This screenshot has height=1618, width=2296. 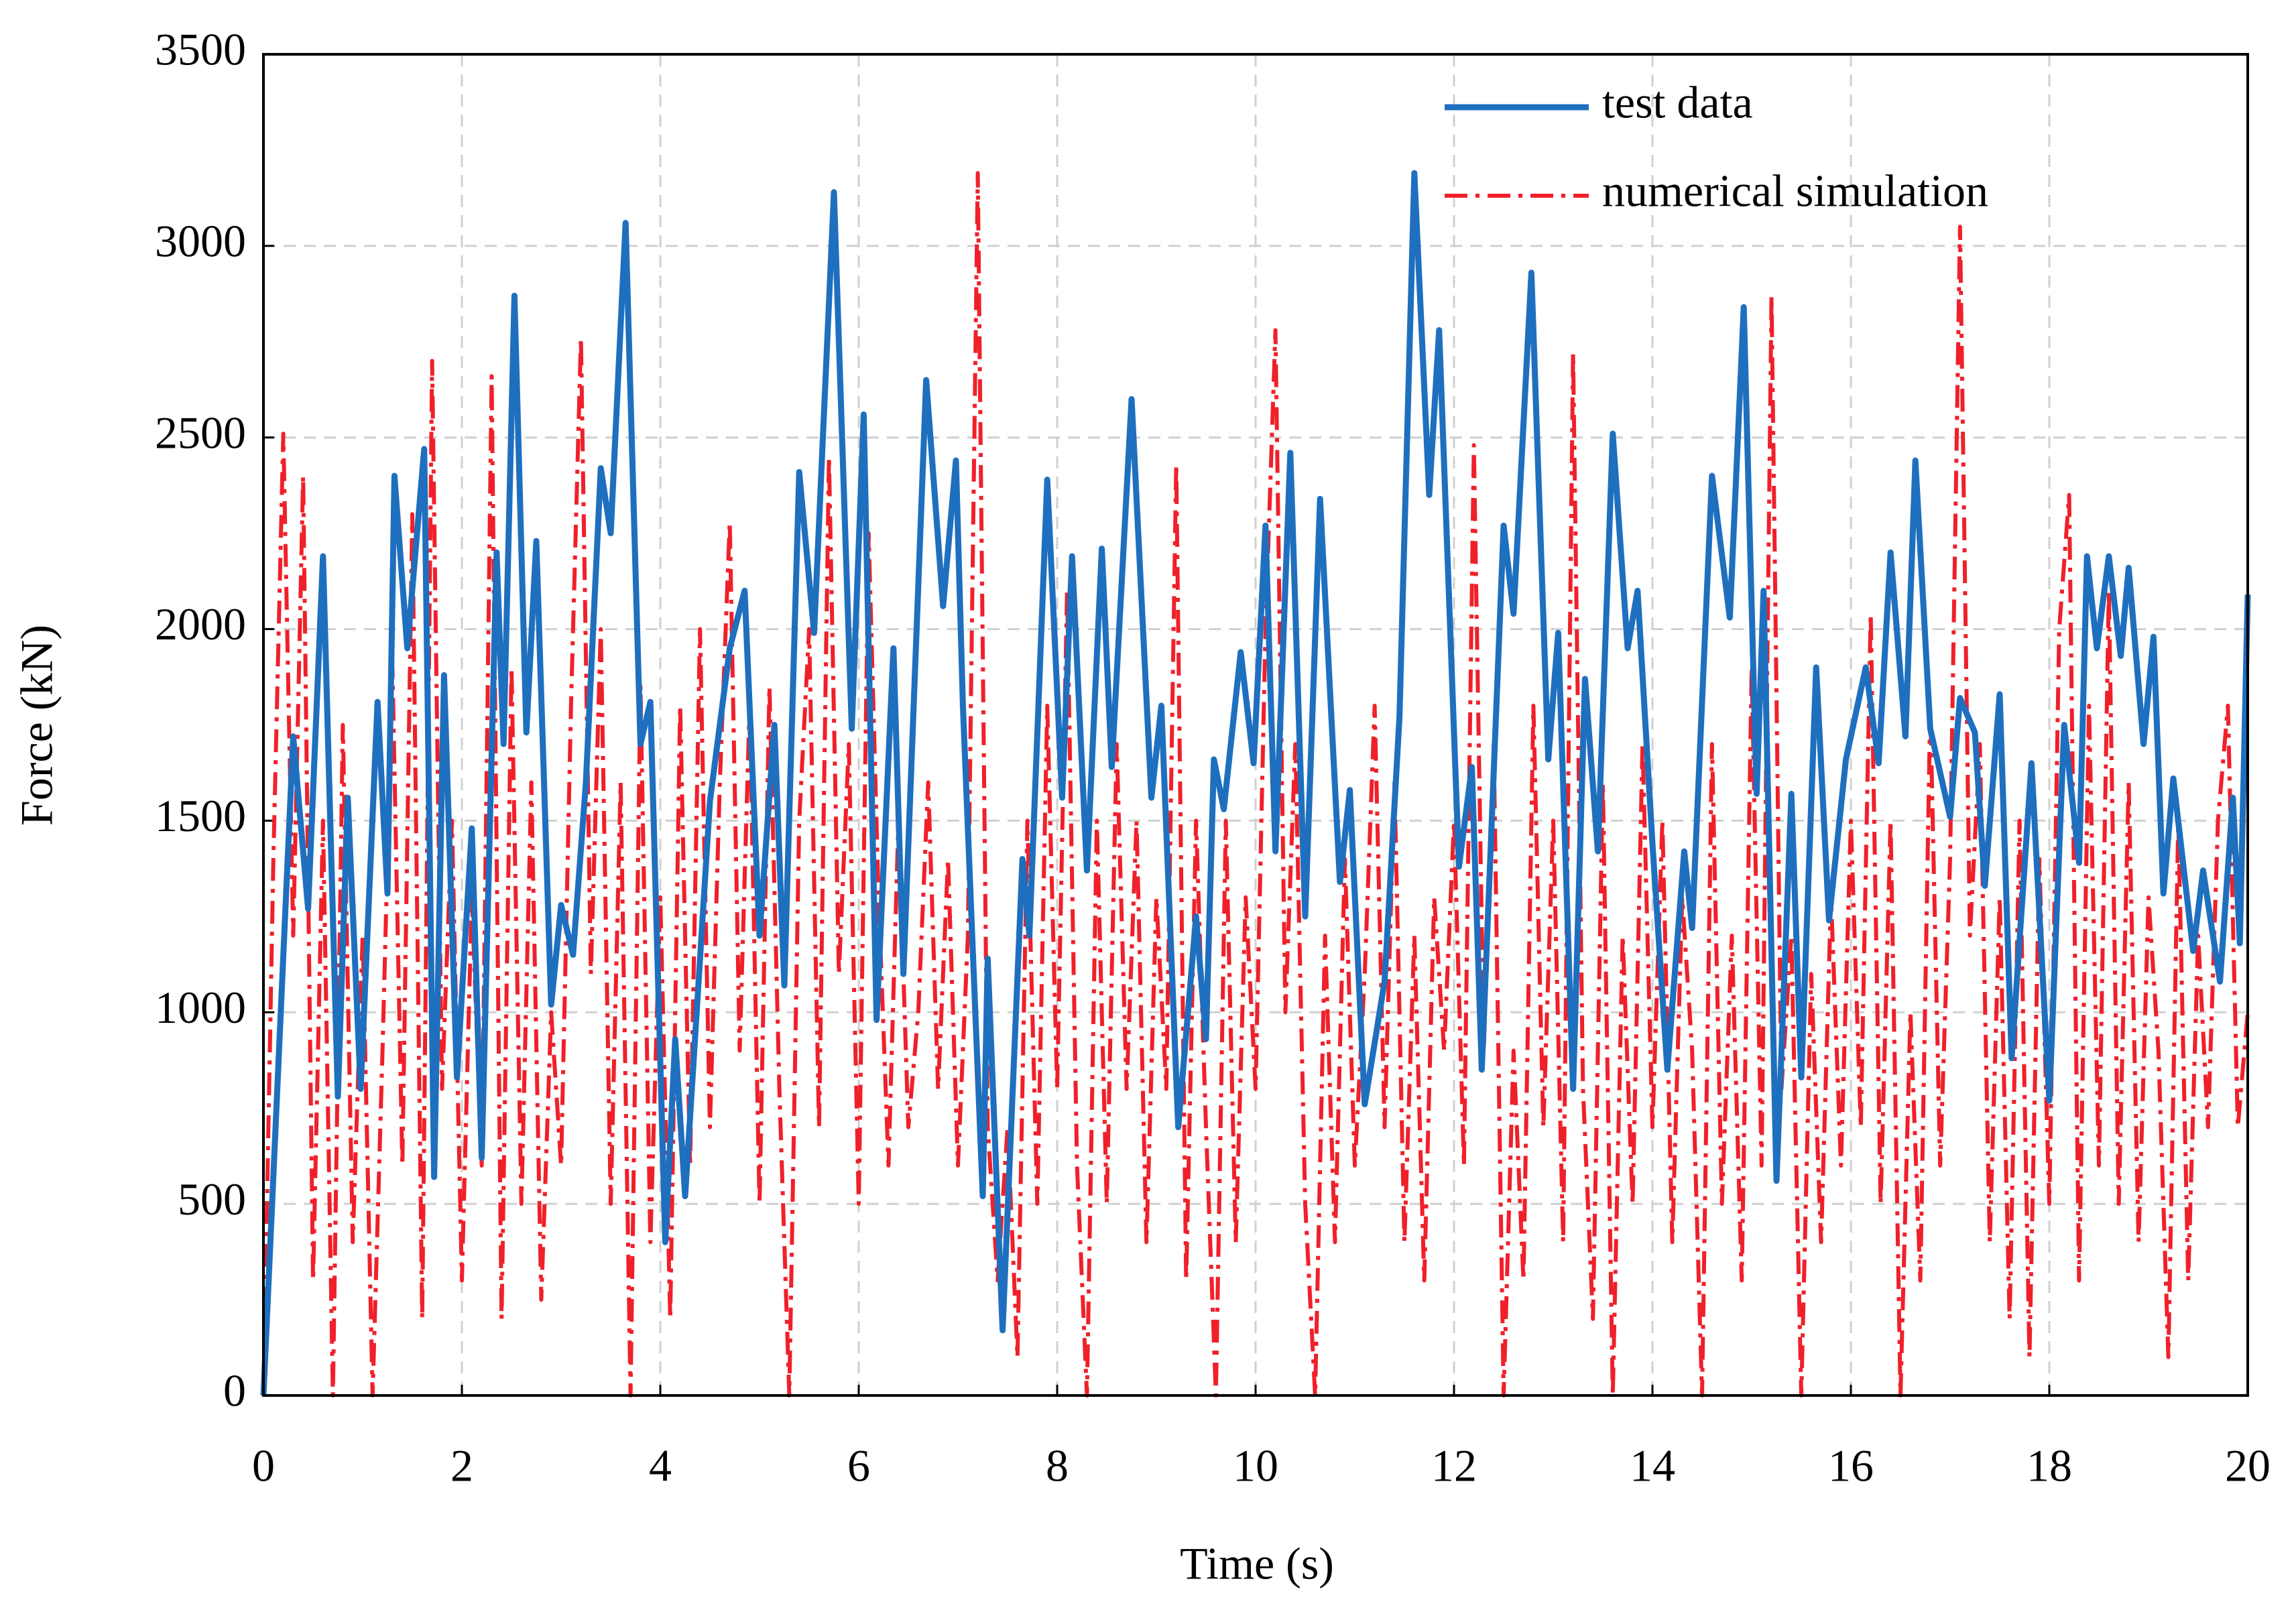 I want to click on x-tick-label: 18, so click(x=2049, y=1466).